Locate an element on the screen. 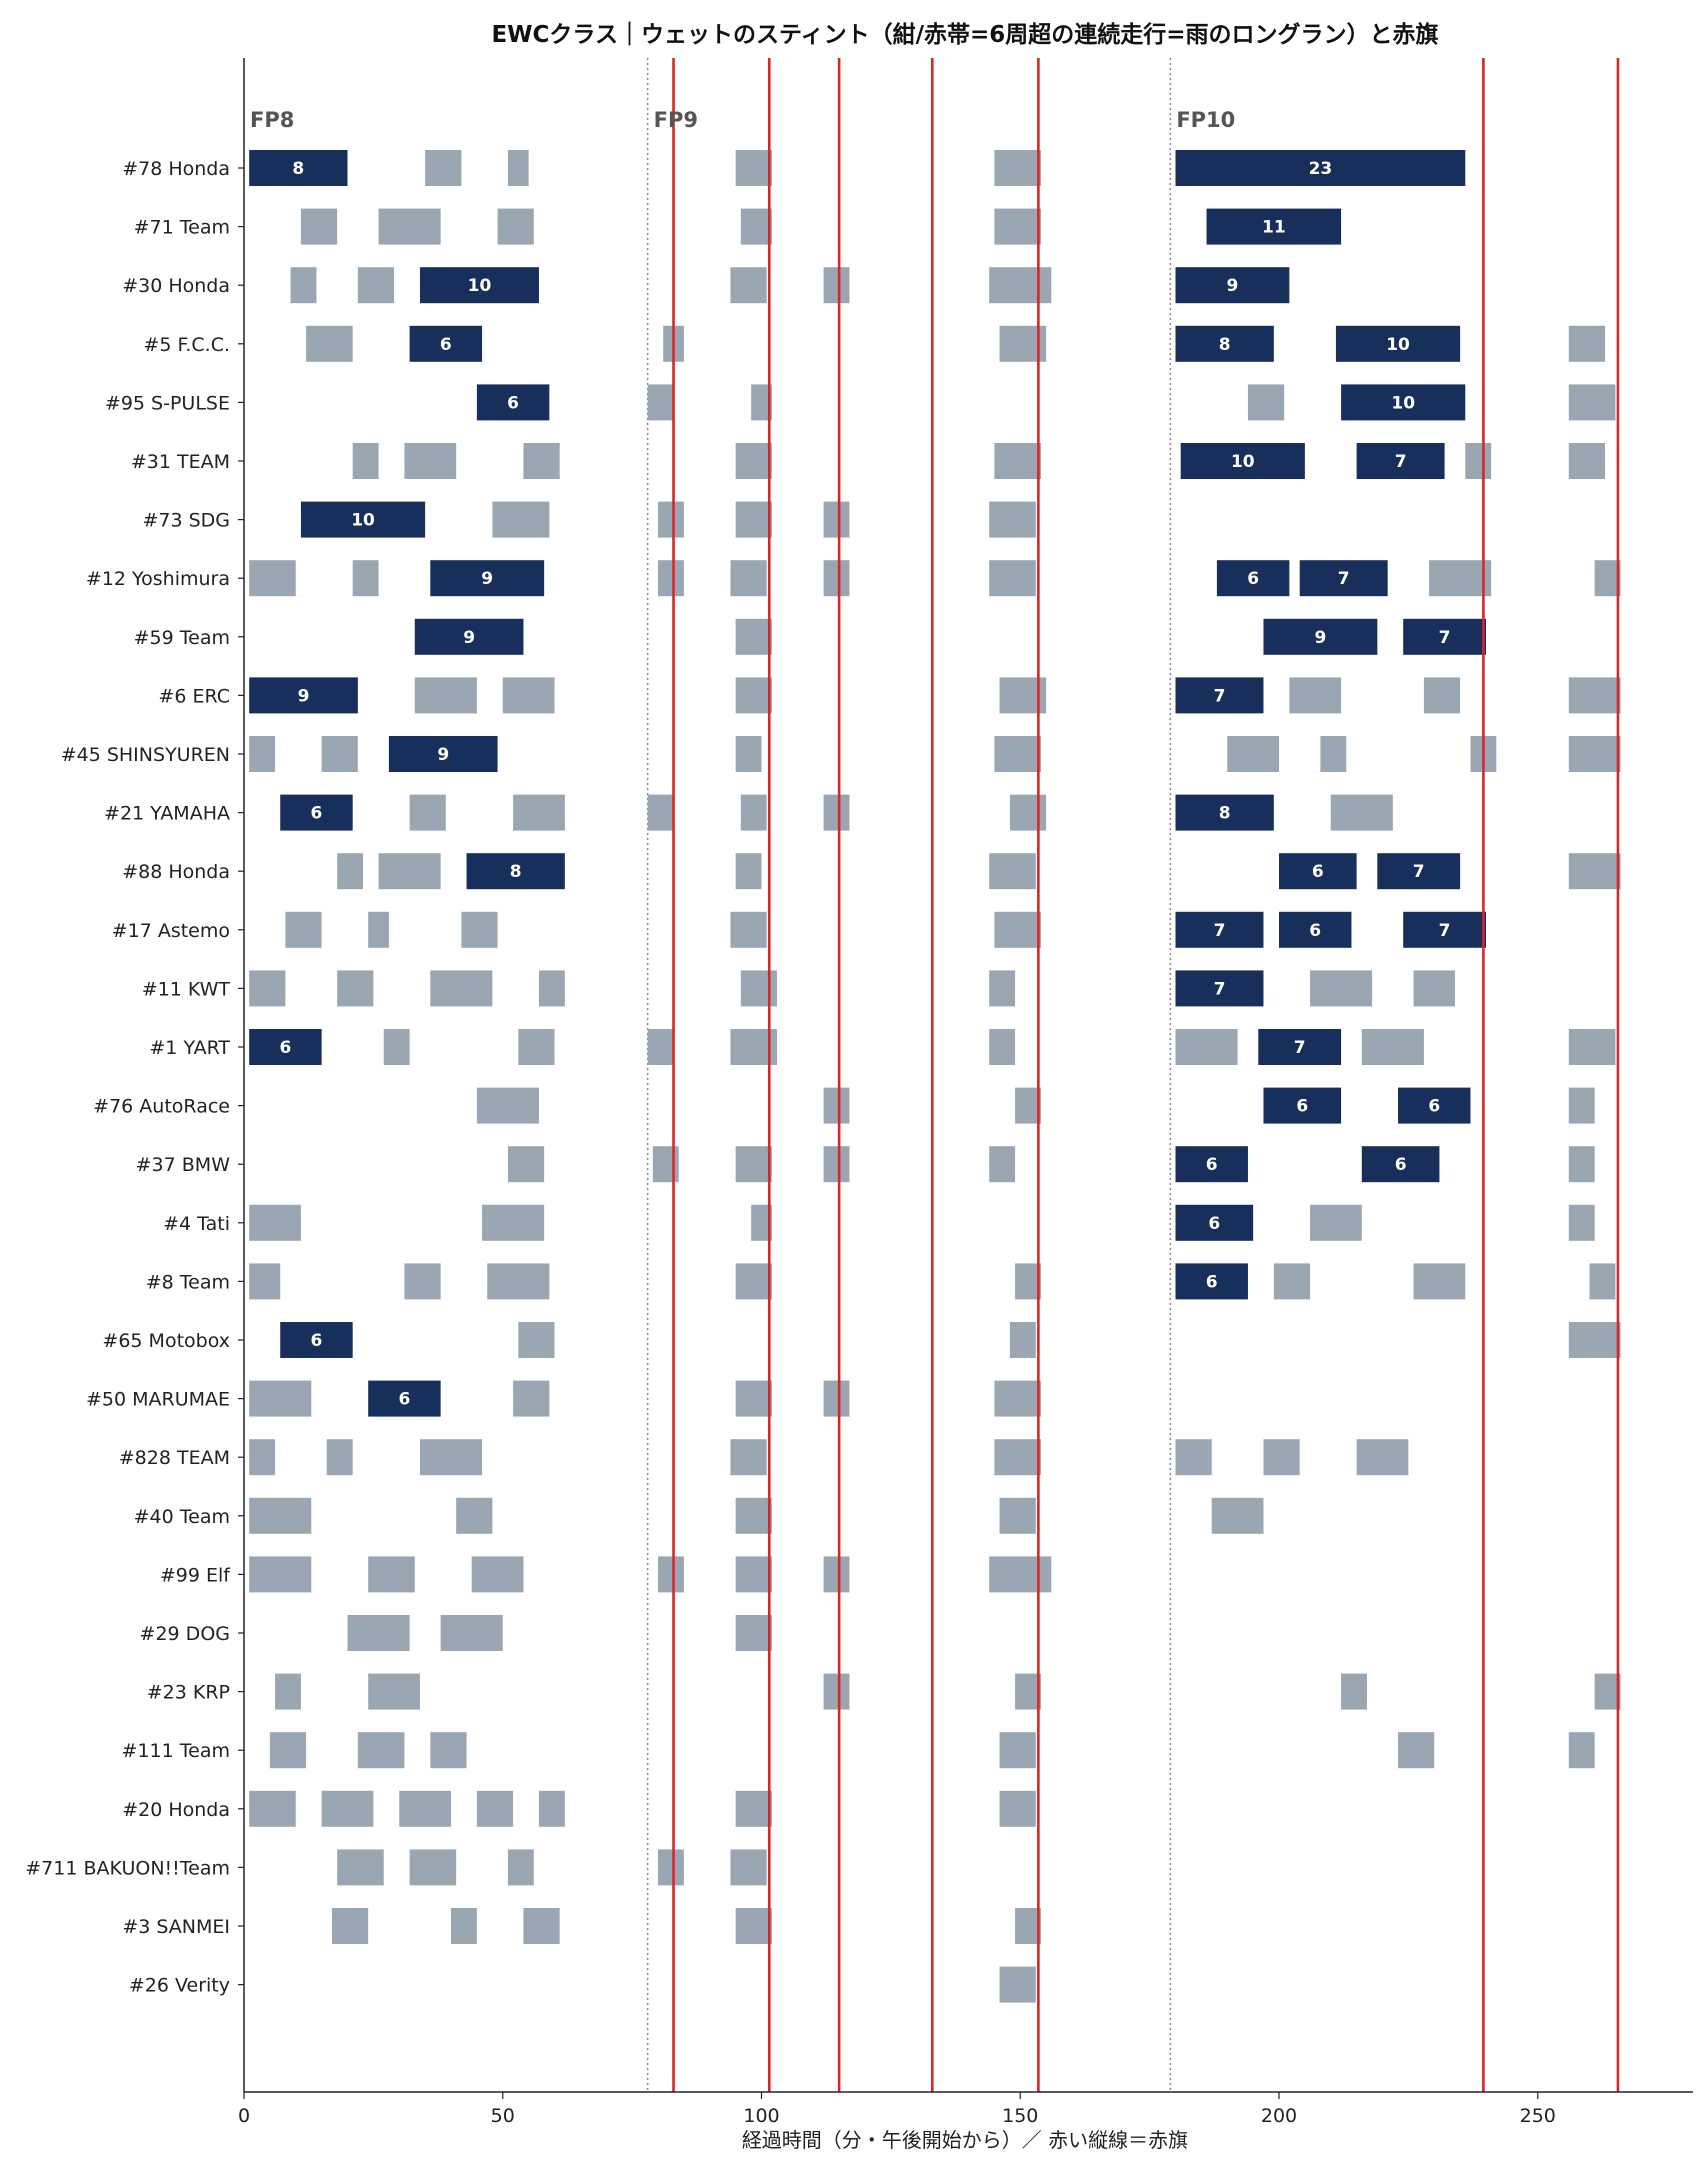 This screenshot has height=2170, width=1705. y-tick-label: #37 BMW is located at coordinates (183, 1165).